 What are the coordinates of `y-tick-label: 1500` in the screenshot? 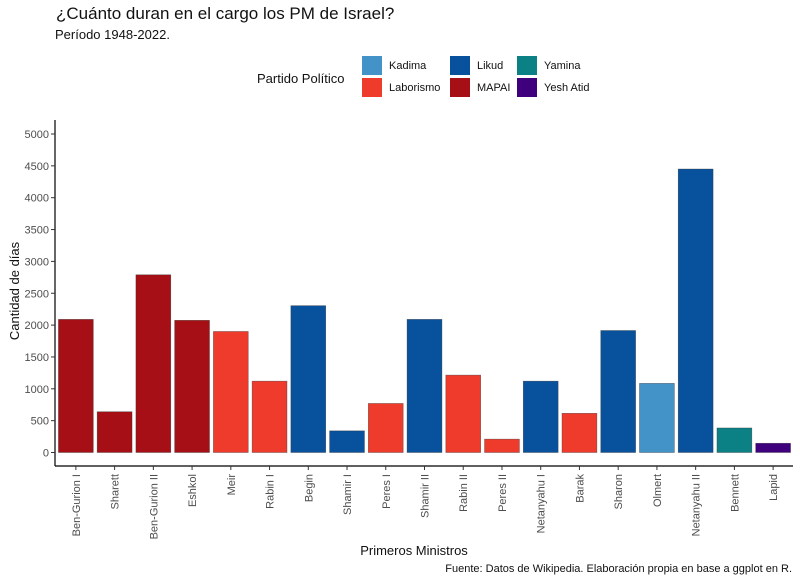 It's located at (37, 358).